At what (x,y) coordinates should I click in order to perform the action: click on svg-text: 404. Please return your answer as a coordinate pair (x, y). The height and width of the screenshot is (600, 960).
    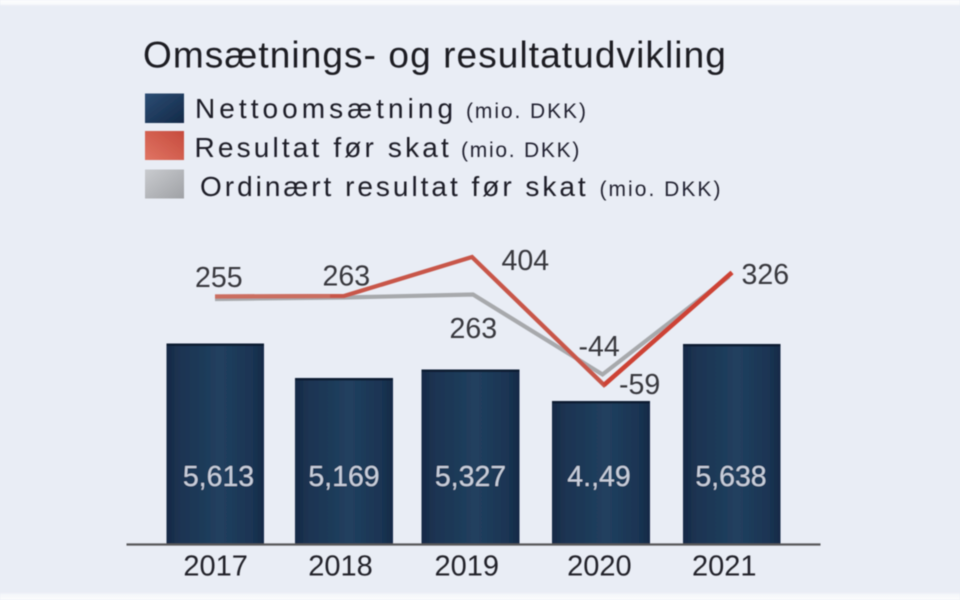
    Looking at the image, I should click on (526, 261).